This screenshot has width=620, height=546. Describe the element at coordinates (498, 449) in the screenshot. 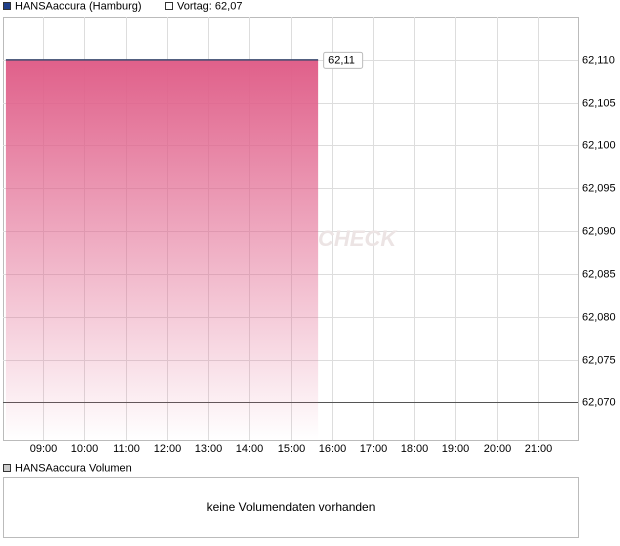

I see `x-tick-label: 20:00` at that location.